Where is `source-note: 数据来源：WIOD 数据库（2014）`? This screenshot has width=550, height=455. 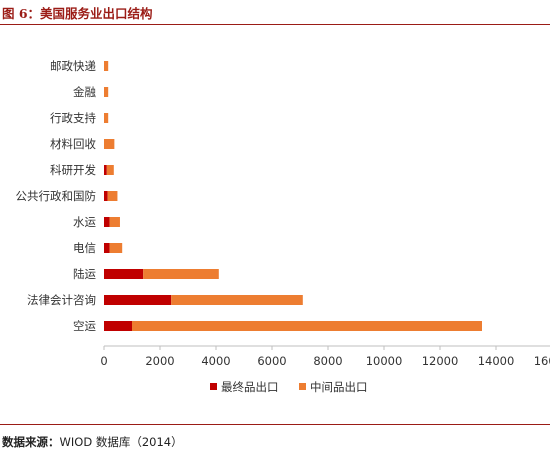
source-note: 数据来源：WIOD 数据库（2014） is located at coordinates (92, 442).